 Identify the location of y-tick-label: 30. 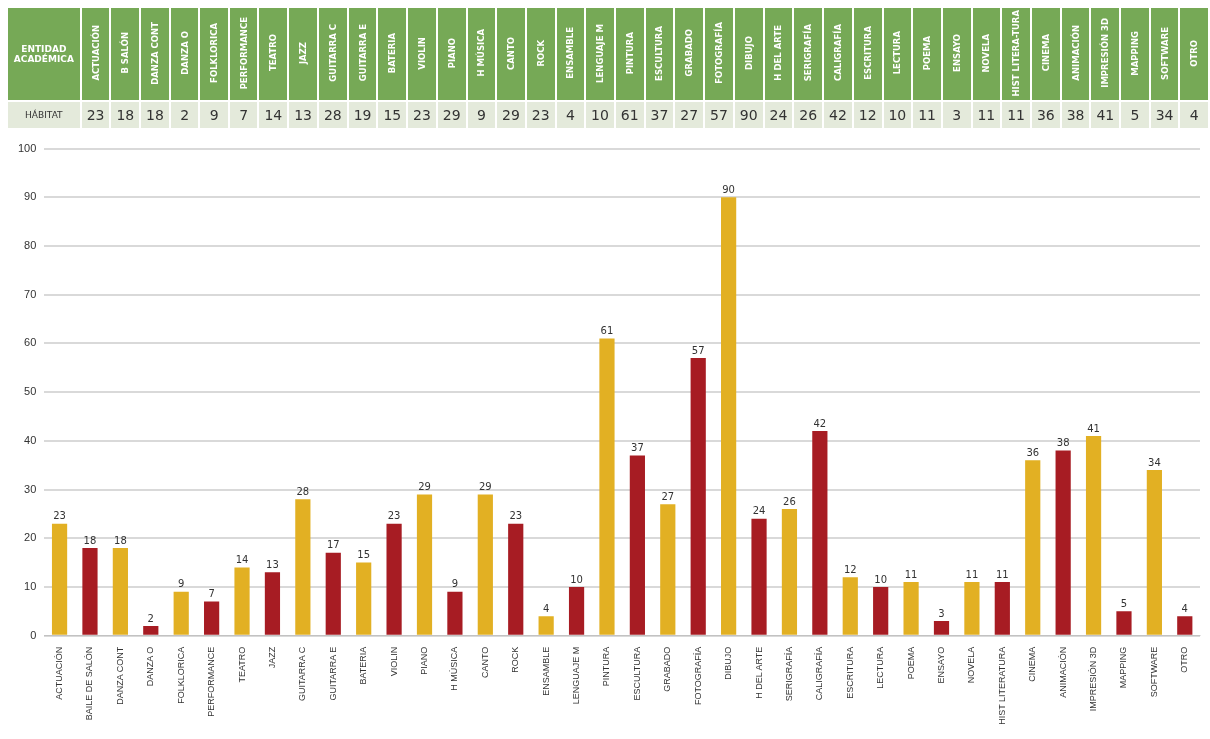
(30, 488).